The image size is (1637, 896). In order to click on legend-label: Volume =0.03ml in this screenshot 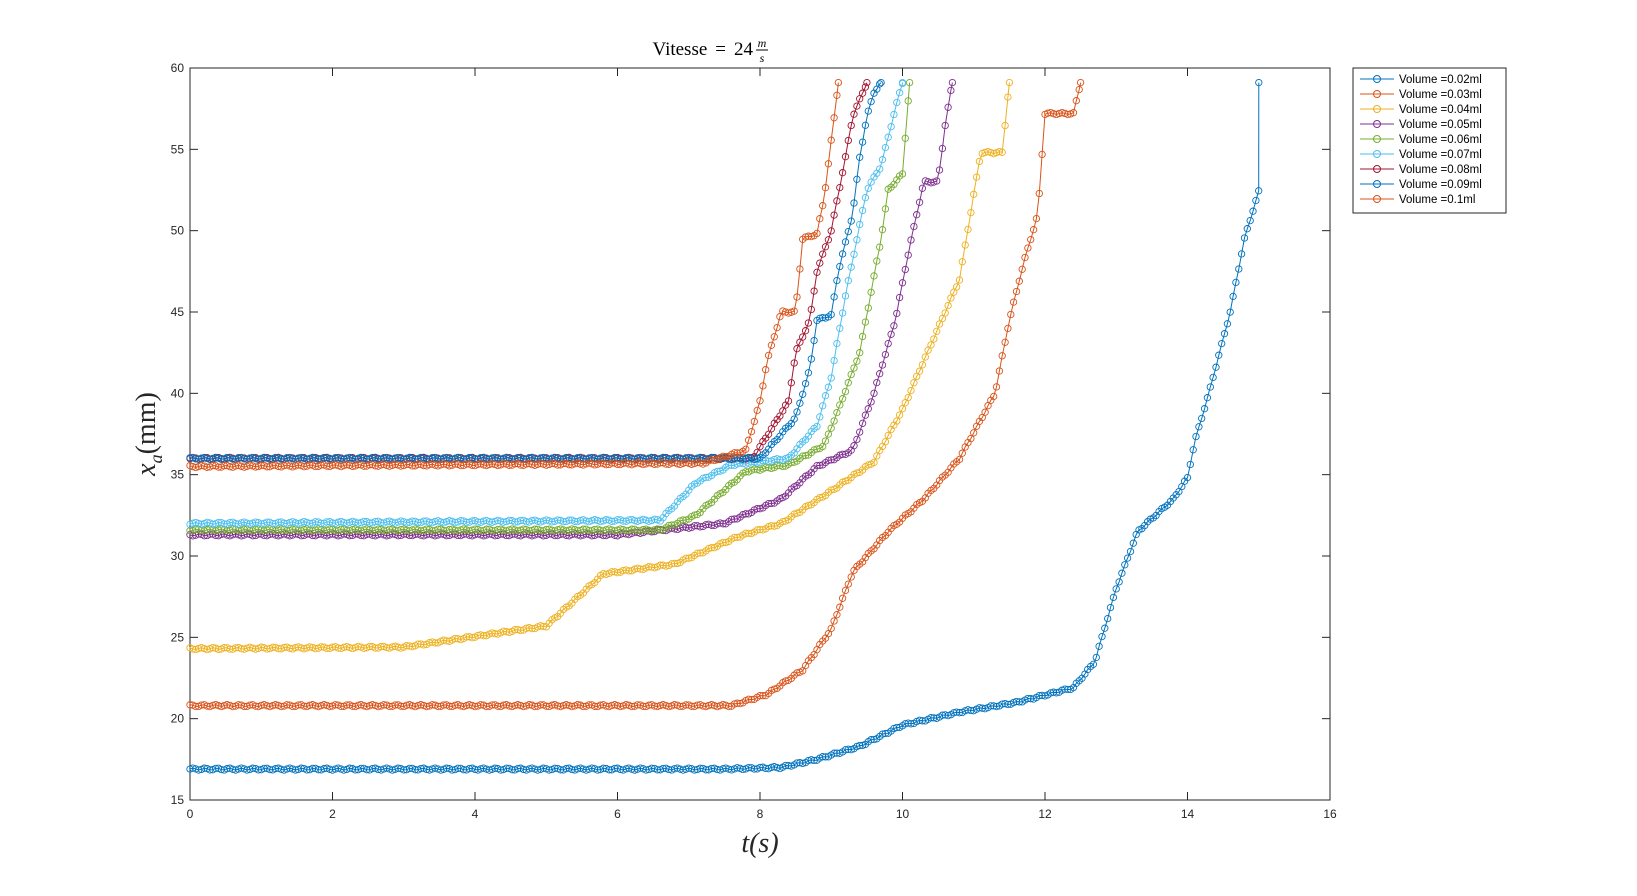, I will do `click(1440, 95)`.